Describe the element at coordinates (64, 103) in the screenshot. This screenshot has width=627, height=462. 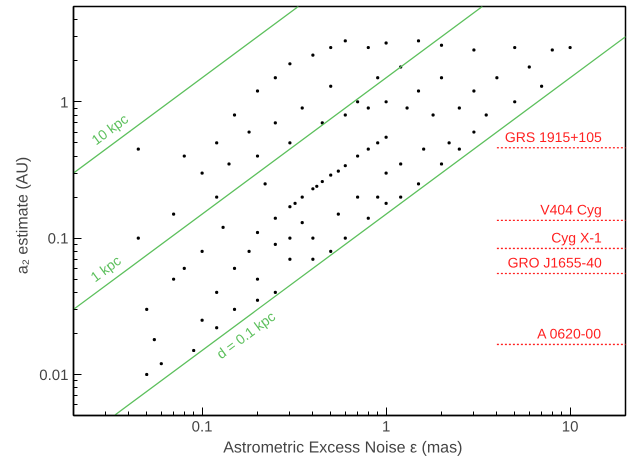
I see `y-tick-label: 1` at that location.